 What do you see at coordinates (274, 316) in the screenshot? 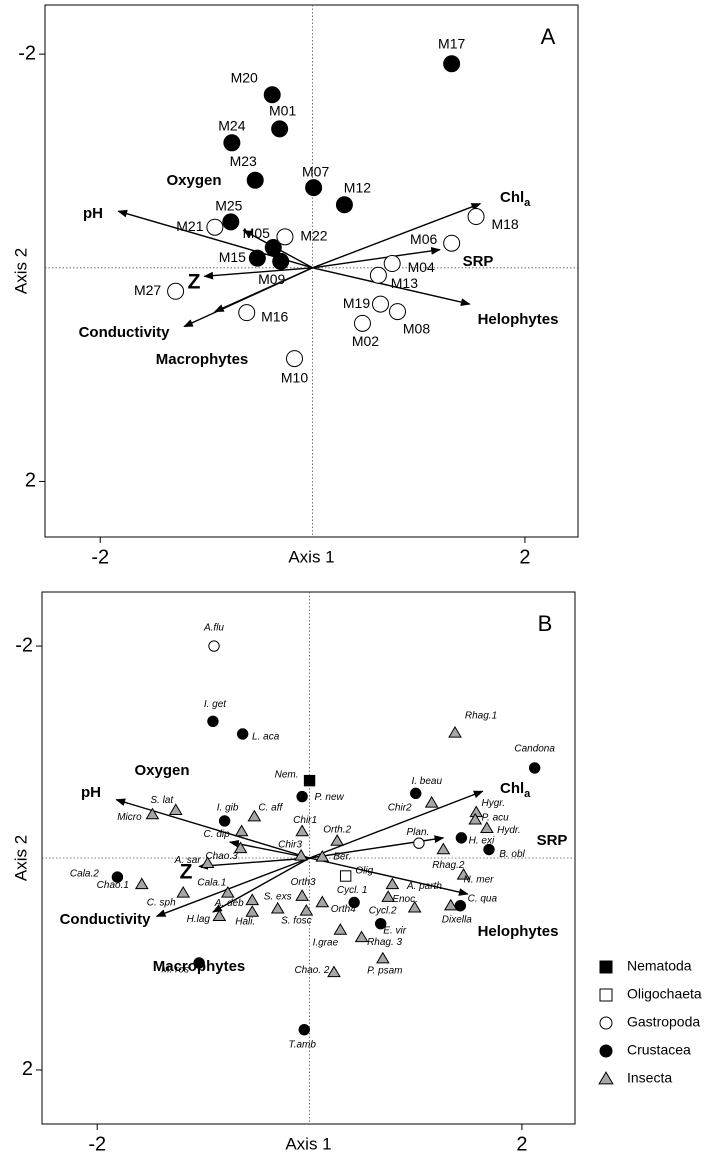
I see `point-label: M16` at bounding box center [274, 316].